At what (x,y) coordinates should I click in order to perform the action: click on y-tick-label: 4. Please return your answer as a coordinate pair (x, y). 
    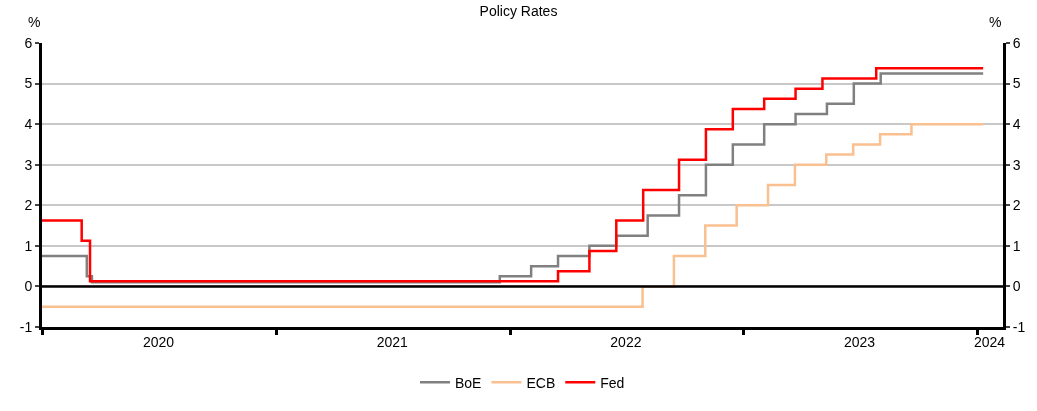
    Looking at the image, I should click on (28, 124).